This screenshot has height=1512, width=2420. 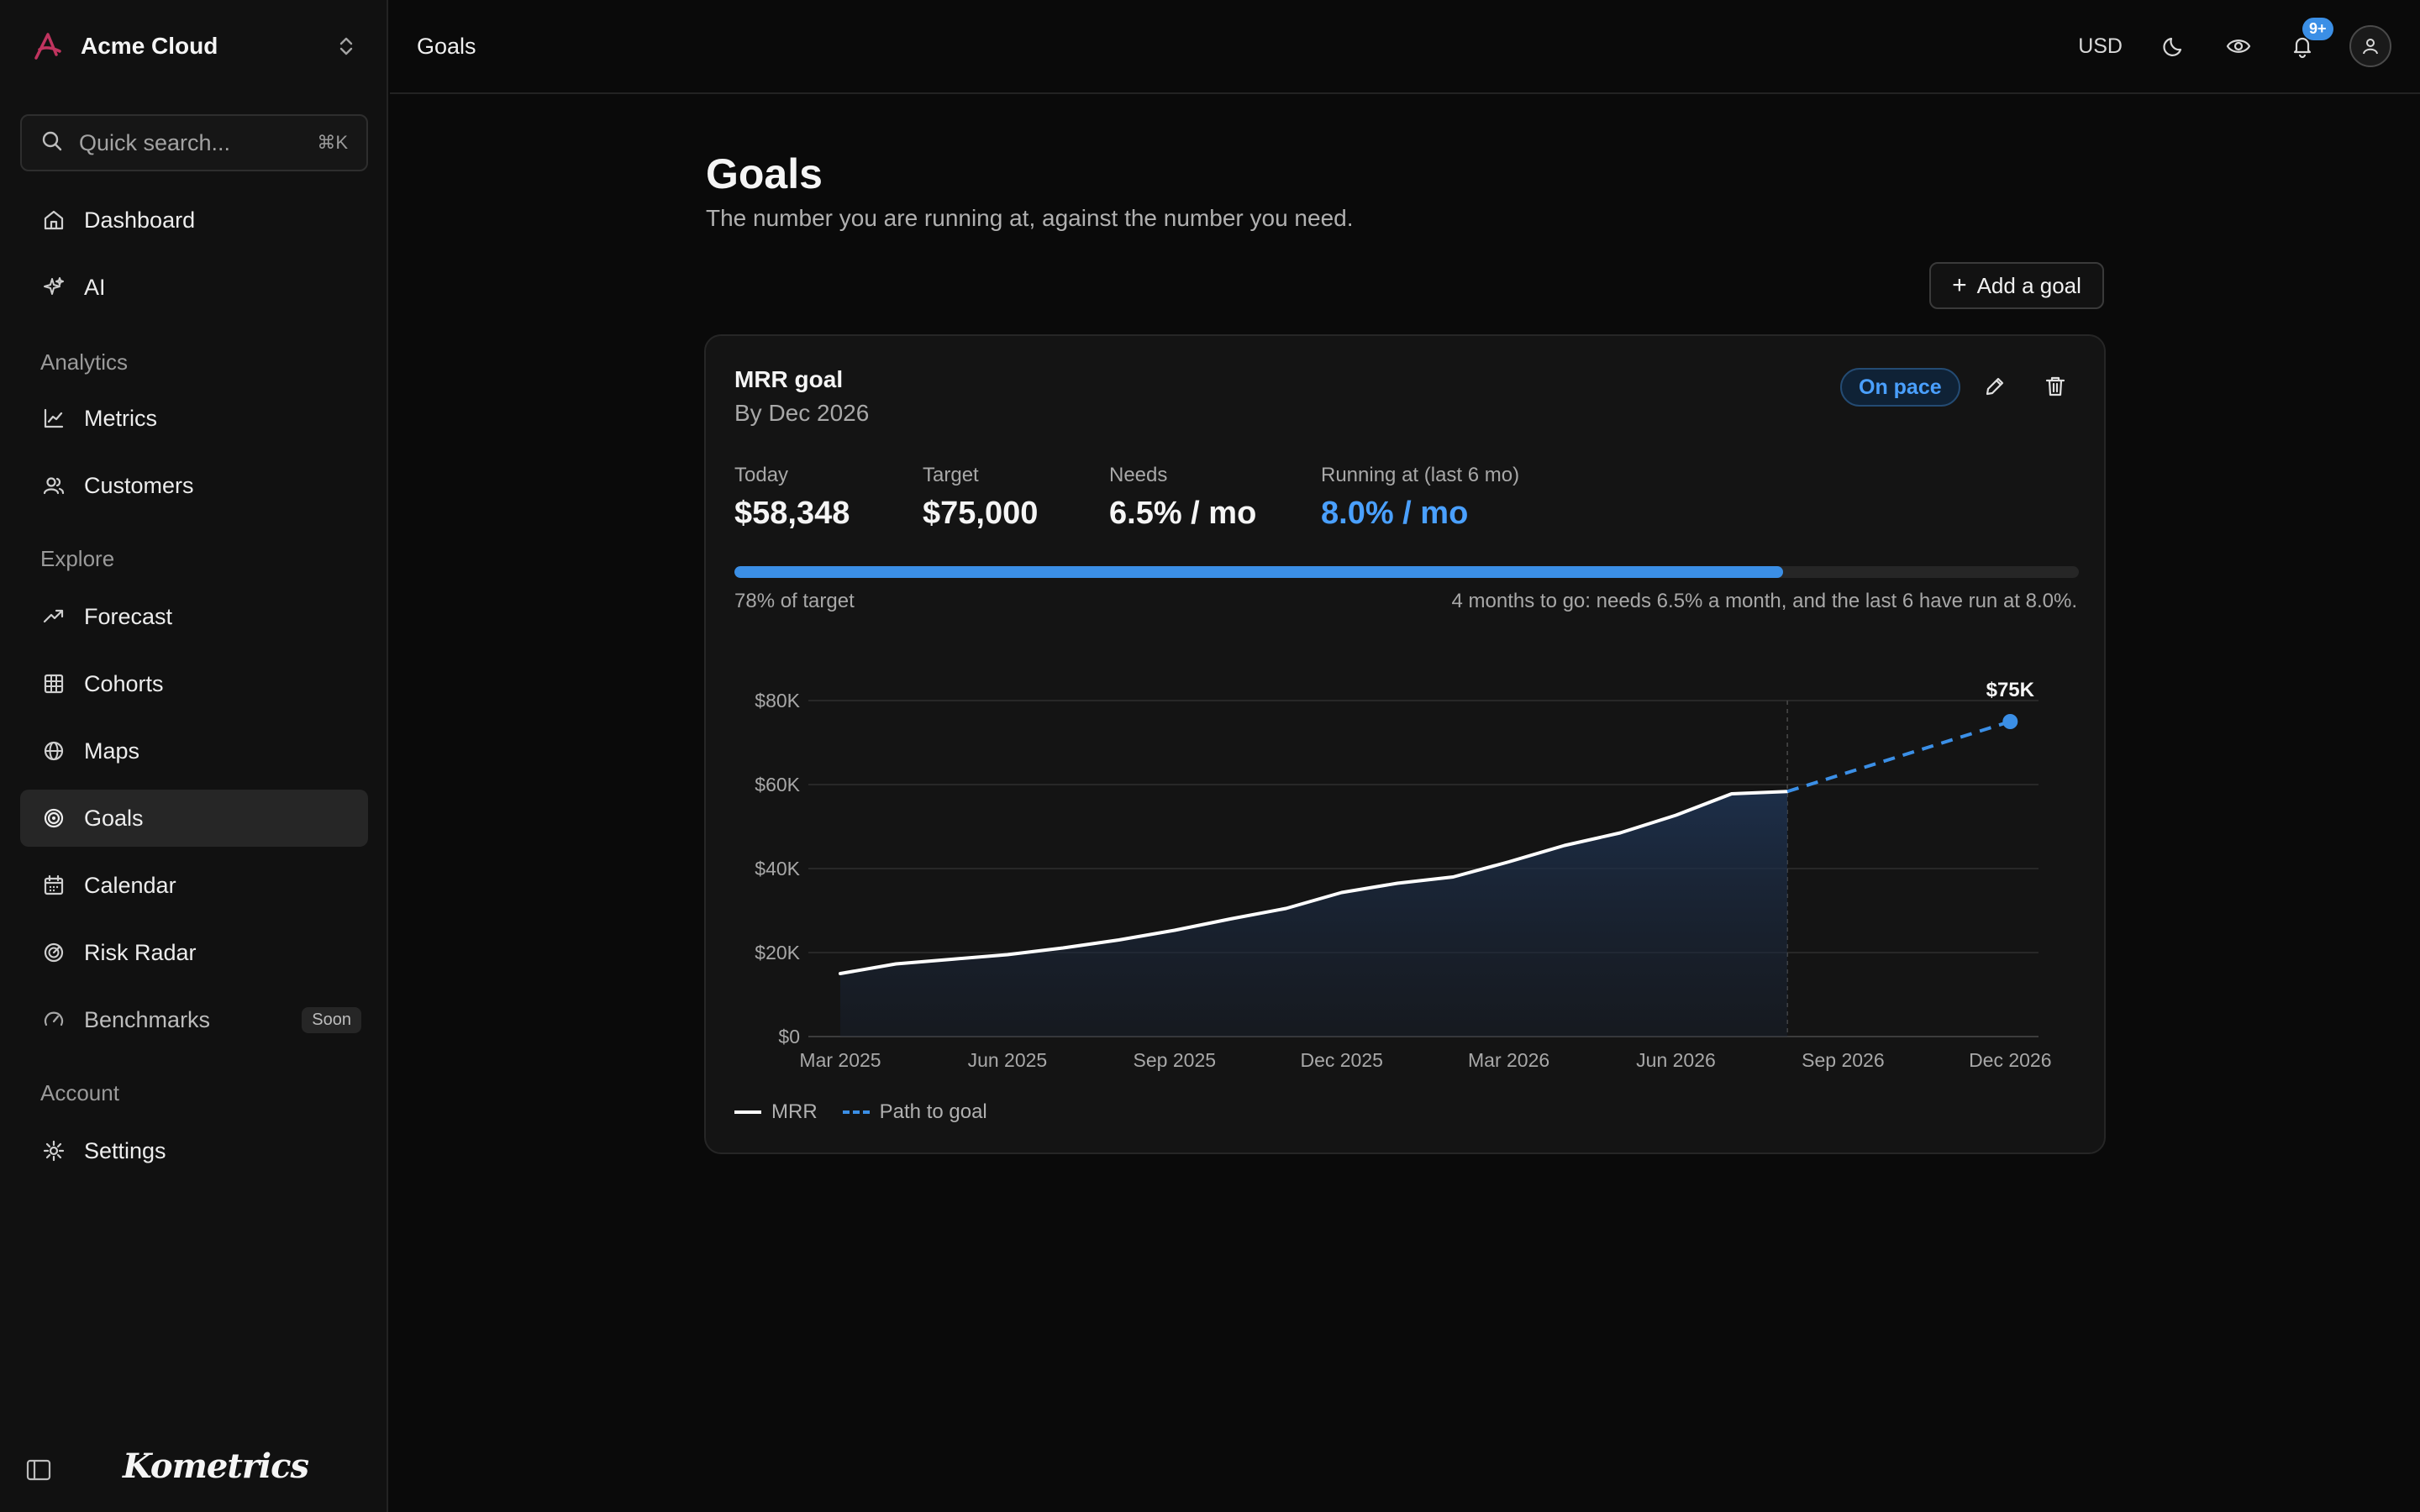 What do you see at coordinates (114, 818) in the screenshot?
I see `sidebar-item-label: Goals` at bounding box center [114, 818].